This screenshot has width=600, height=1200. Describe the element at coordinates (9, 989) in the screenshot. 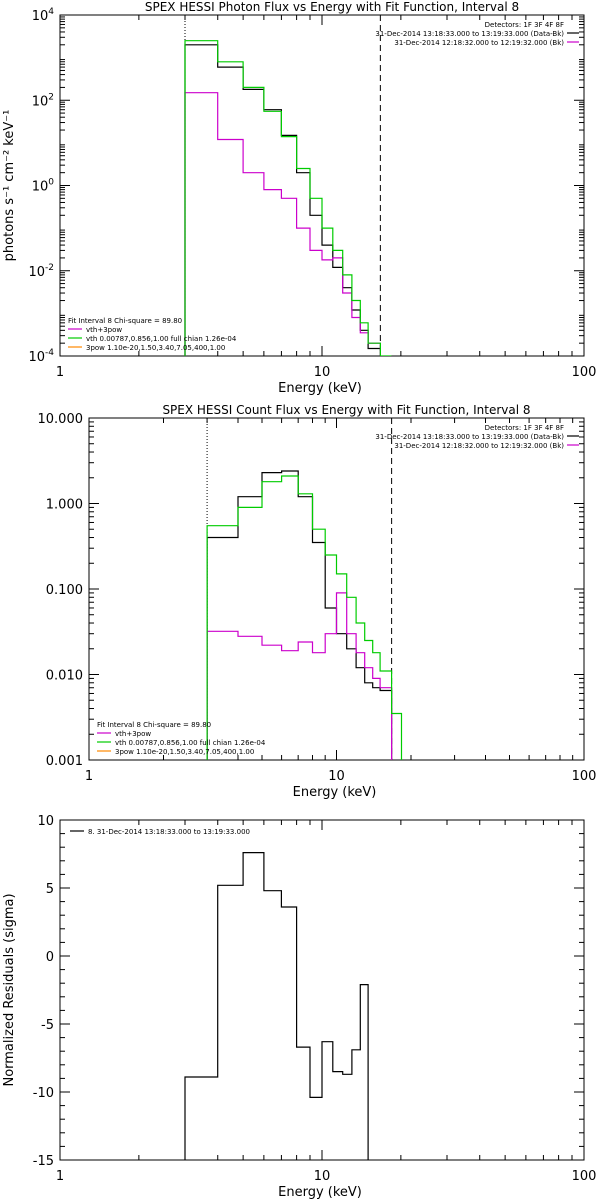

I see `y-axis-label: Normalized Residuals (sigma)` at that location.